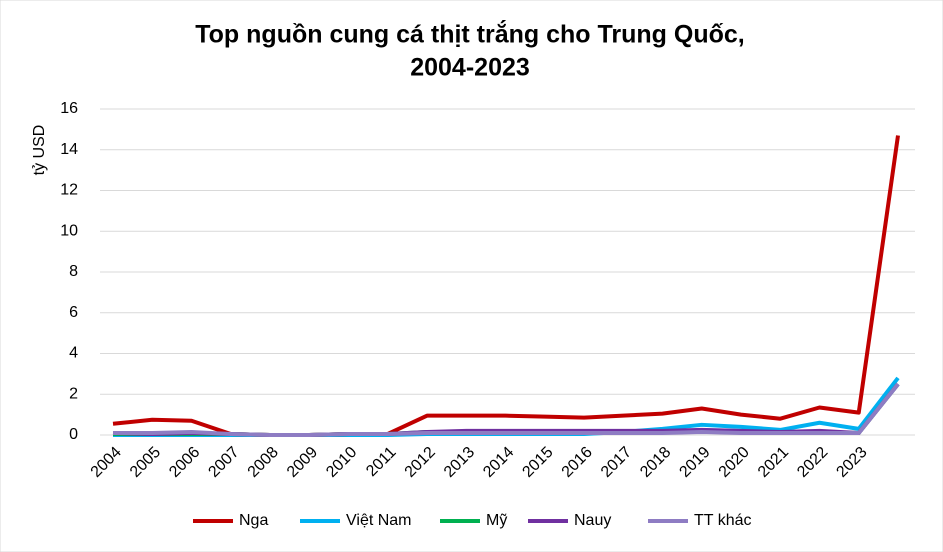 This screenshot has height=552, width=943. I want to click on chart-title: 2004-2023, so click(470, 68).